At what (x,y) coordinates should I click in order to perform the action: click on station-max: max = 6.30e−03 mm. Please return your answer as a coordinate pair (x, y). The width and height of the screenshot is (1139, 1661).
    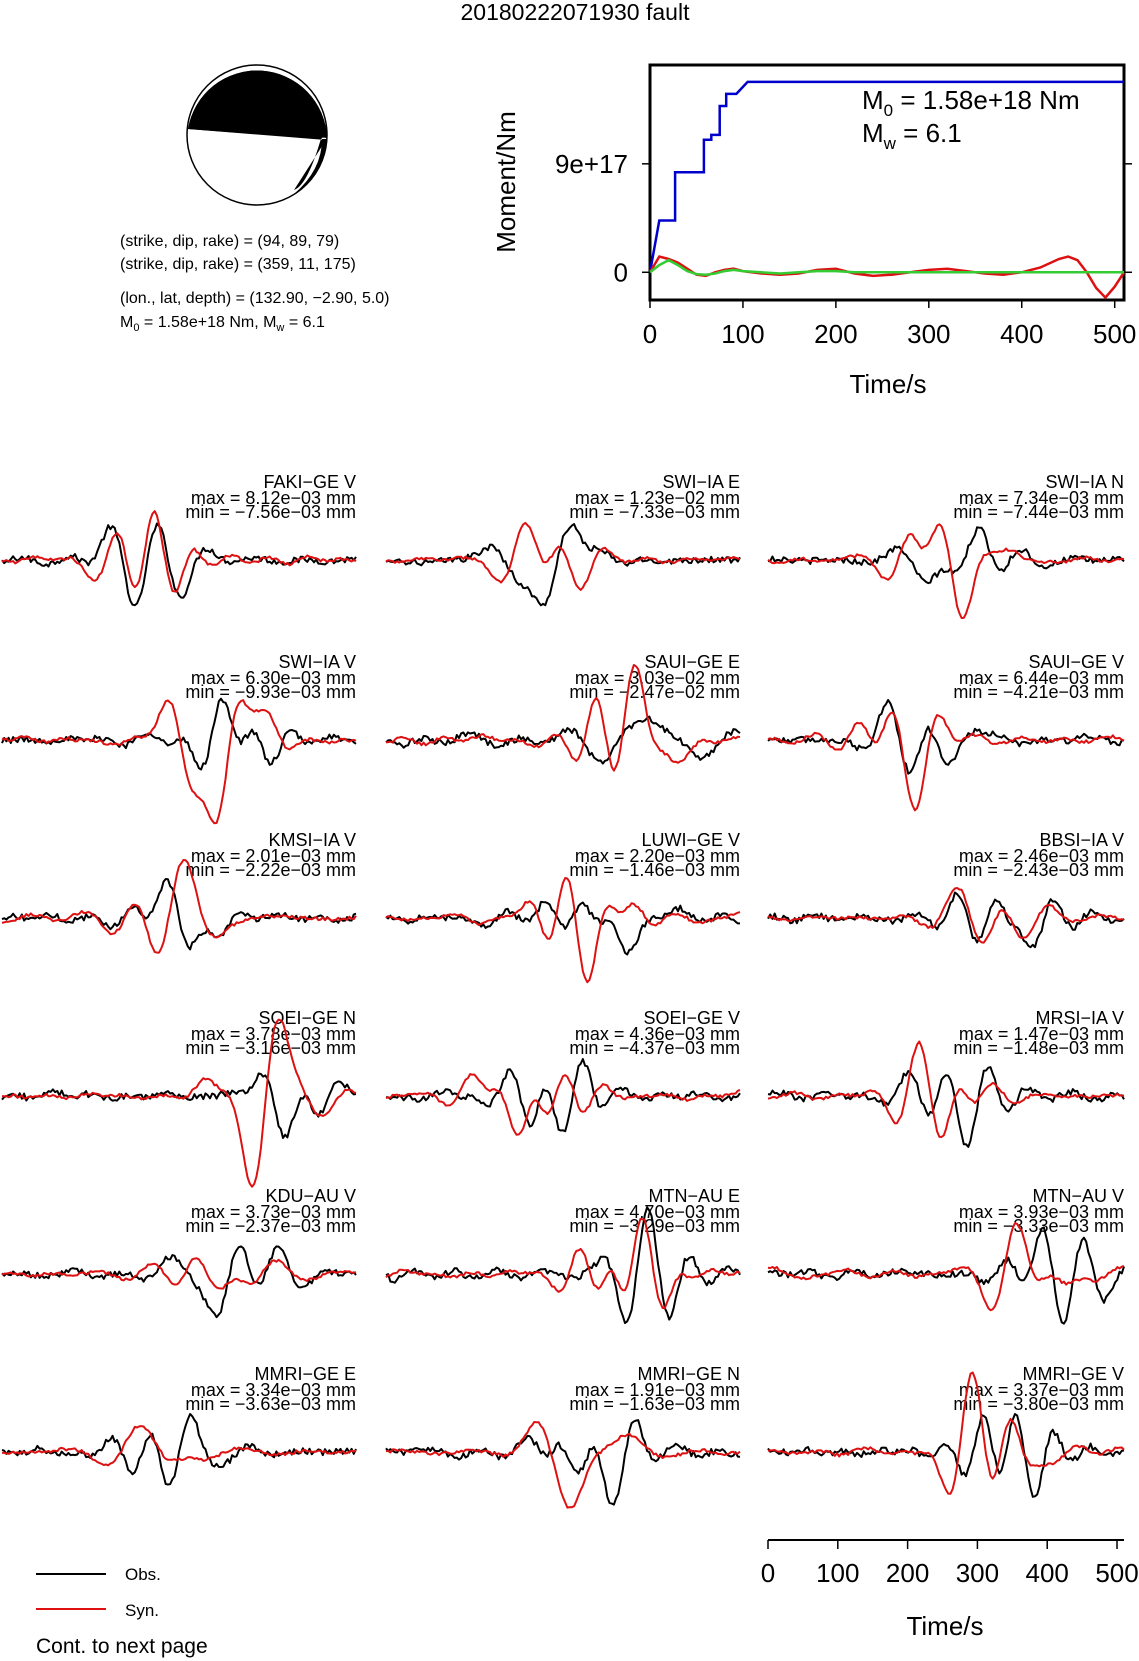
    Looking at the image, I should click on (273, 678).